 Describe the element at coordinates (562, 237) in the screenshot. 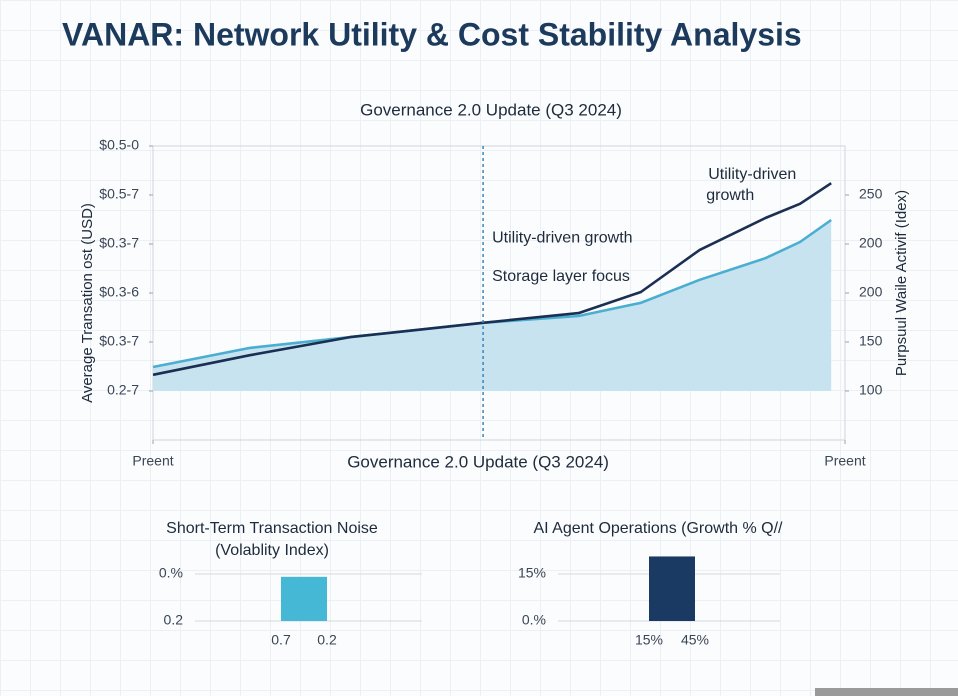

I see `annotation: Utility-driven growth` at that location.